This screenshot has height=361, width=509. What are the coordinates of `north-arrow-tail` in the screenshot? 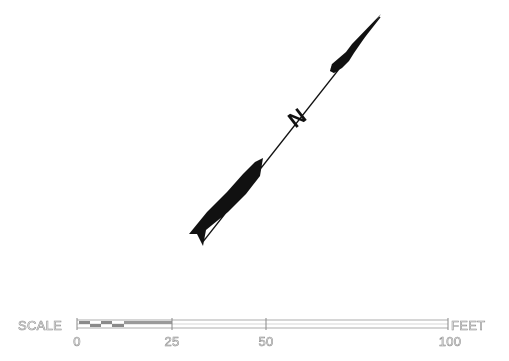 It's located at (226, 202).